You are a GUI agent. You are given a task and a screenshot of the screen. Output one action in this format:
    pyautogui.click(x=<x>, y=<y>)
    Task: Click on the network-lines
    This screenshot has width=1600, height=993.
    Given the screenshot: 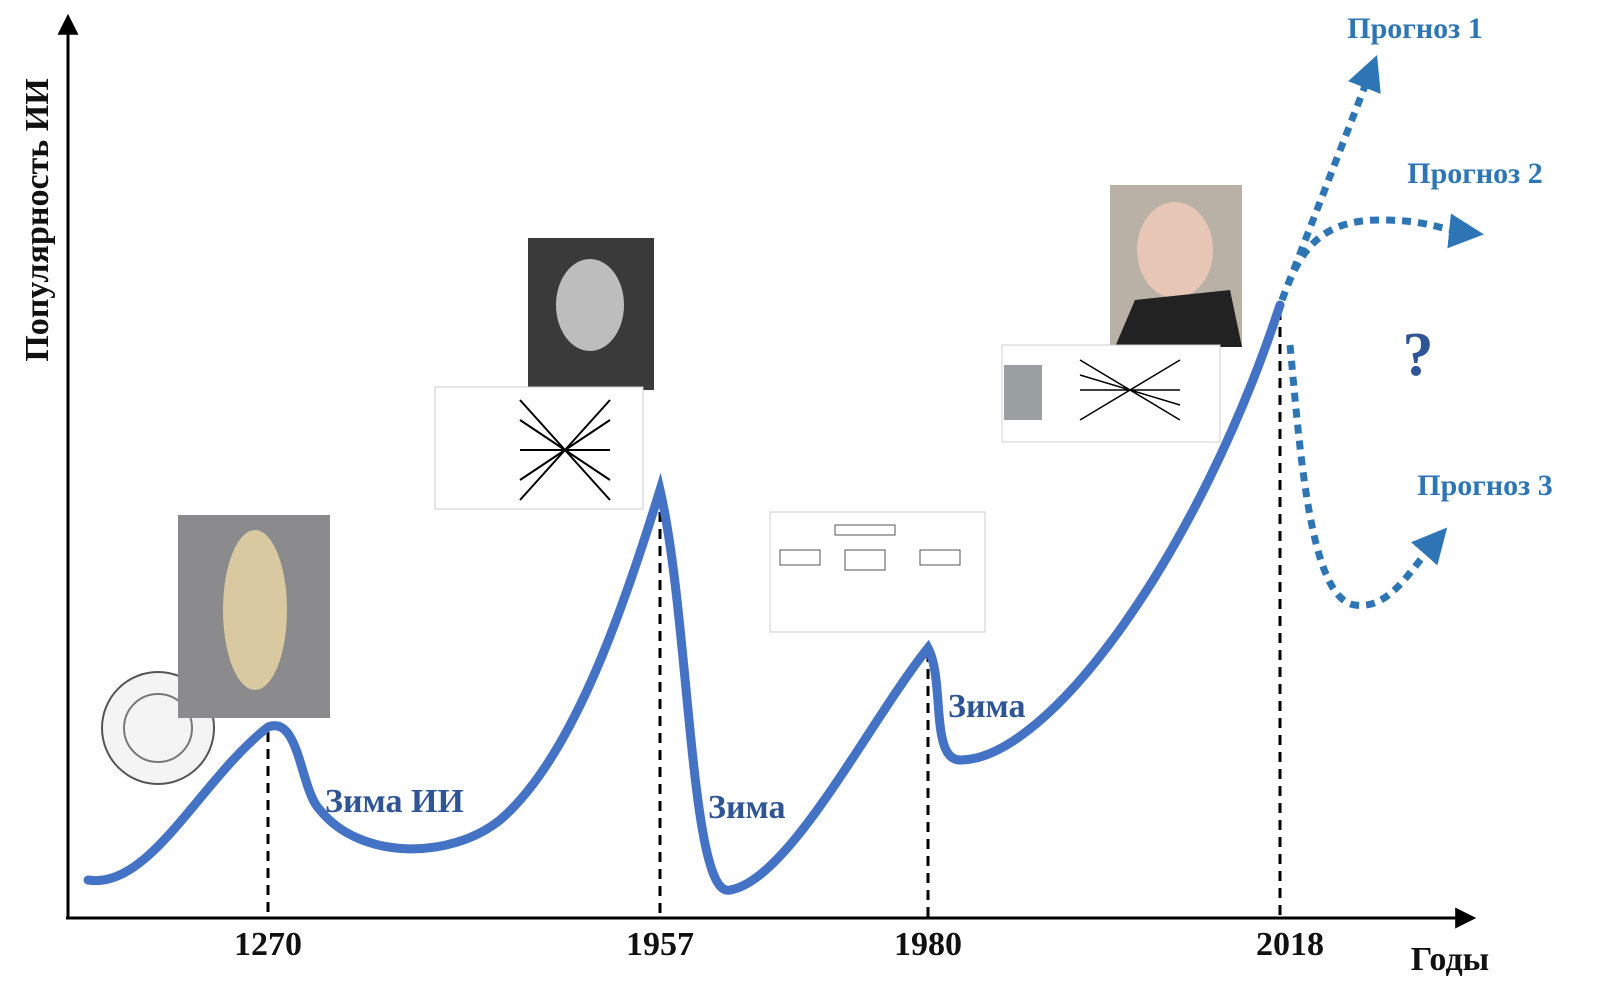 What is the action you would take?
    pyautogui.click(x=1130, y=390)
    